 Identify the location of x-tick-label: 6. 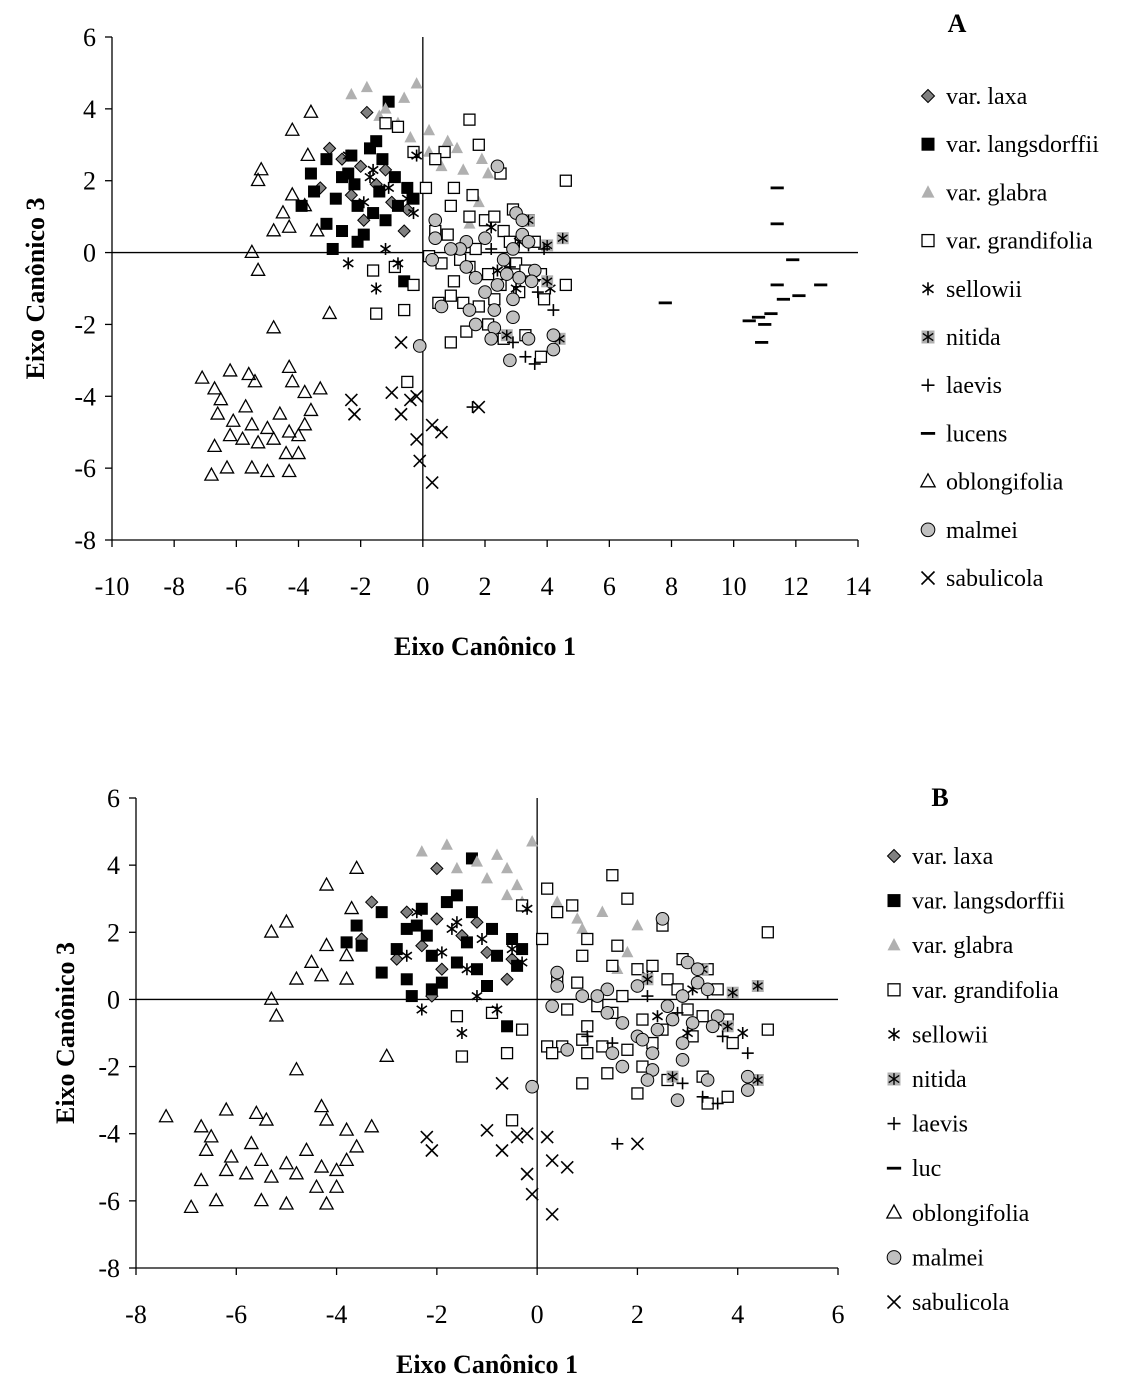
(838, 1314).